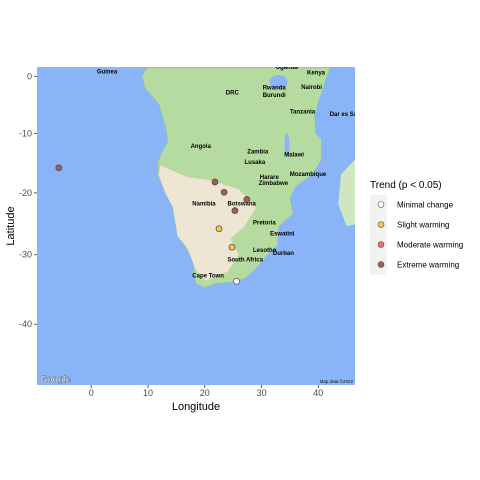 The height and width of the screenshot is (480, 480). Describe the element at coordinates (350, 115) in the screenshot. I see `place-label: Dar es Salaam` at that location.